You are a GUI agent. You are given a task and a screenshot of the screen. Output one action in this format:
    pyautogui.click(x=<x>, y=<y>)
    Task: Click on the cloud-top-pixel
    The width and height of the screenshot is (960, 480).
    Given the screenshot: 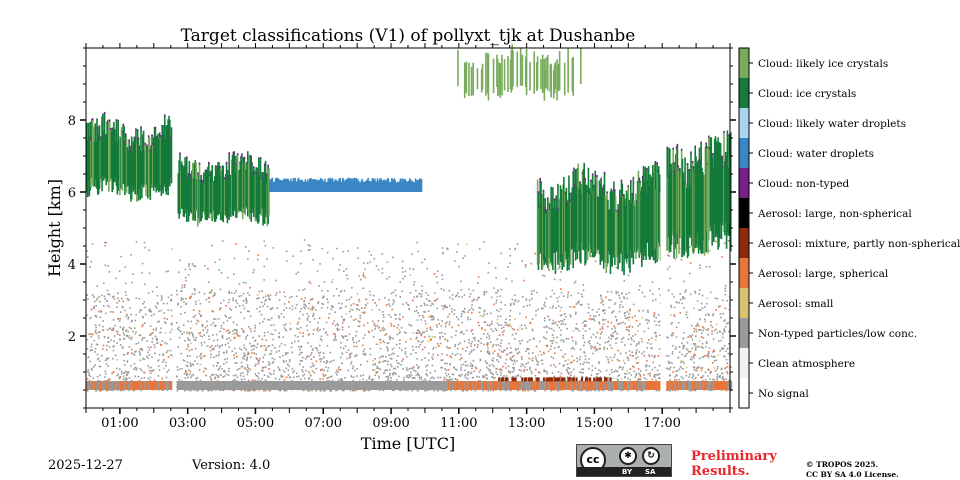 What is the action you would take?
    pyautogui.click(x=141, y=127)
    